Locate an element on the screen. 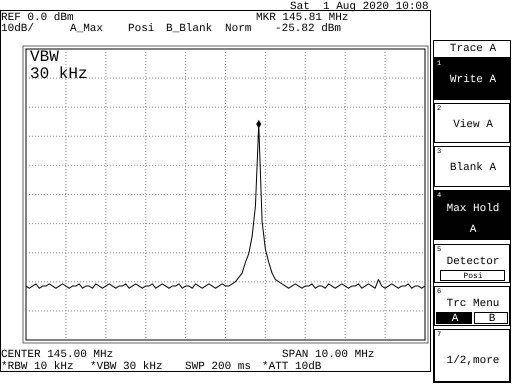 This screenshot has width=512, height=384. text: Norm is located at coordinates (238, 29).